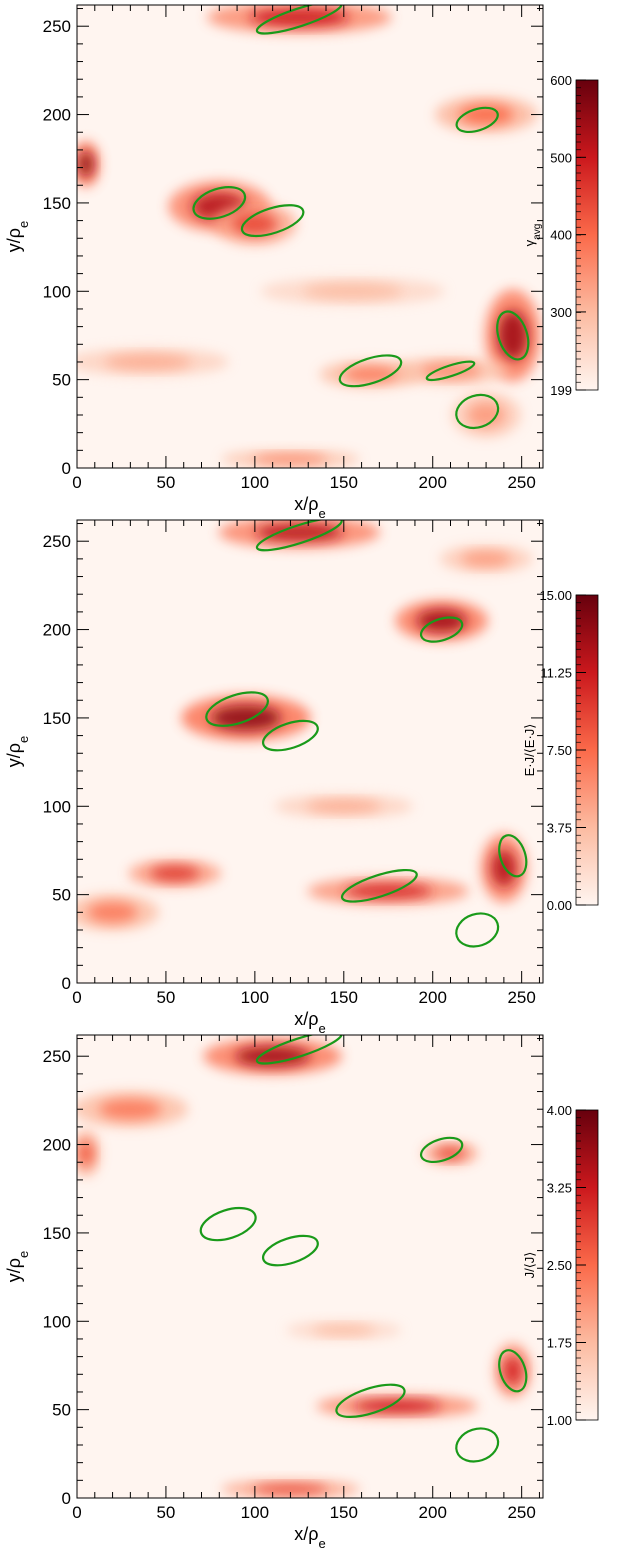  Describe the element at coordinates (309, 1536) in the screenshot. I see `x-axis-label: x/ρe` at that location.